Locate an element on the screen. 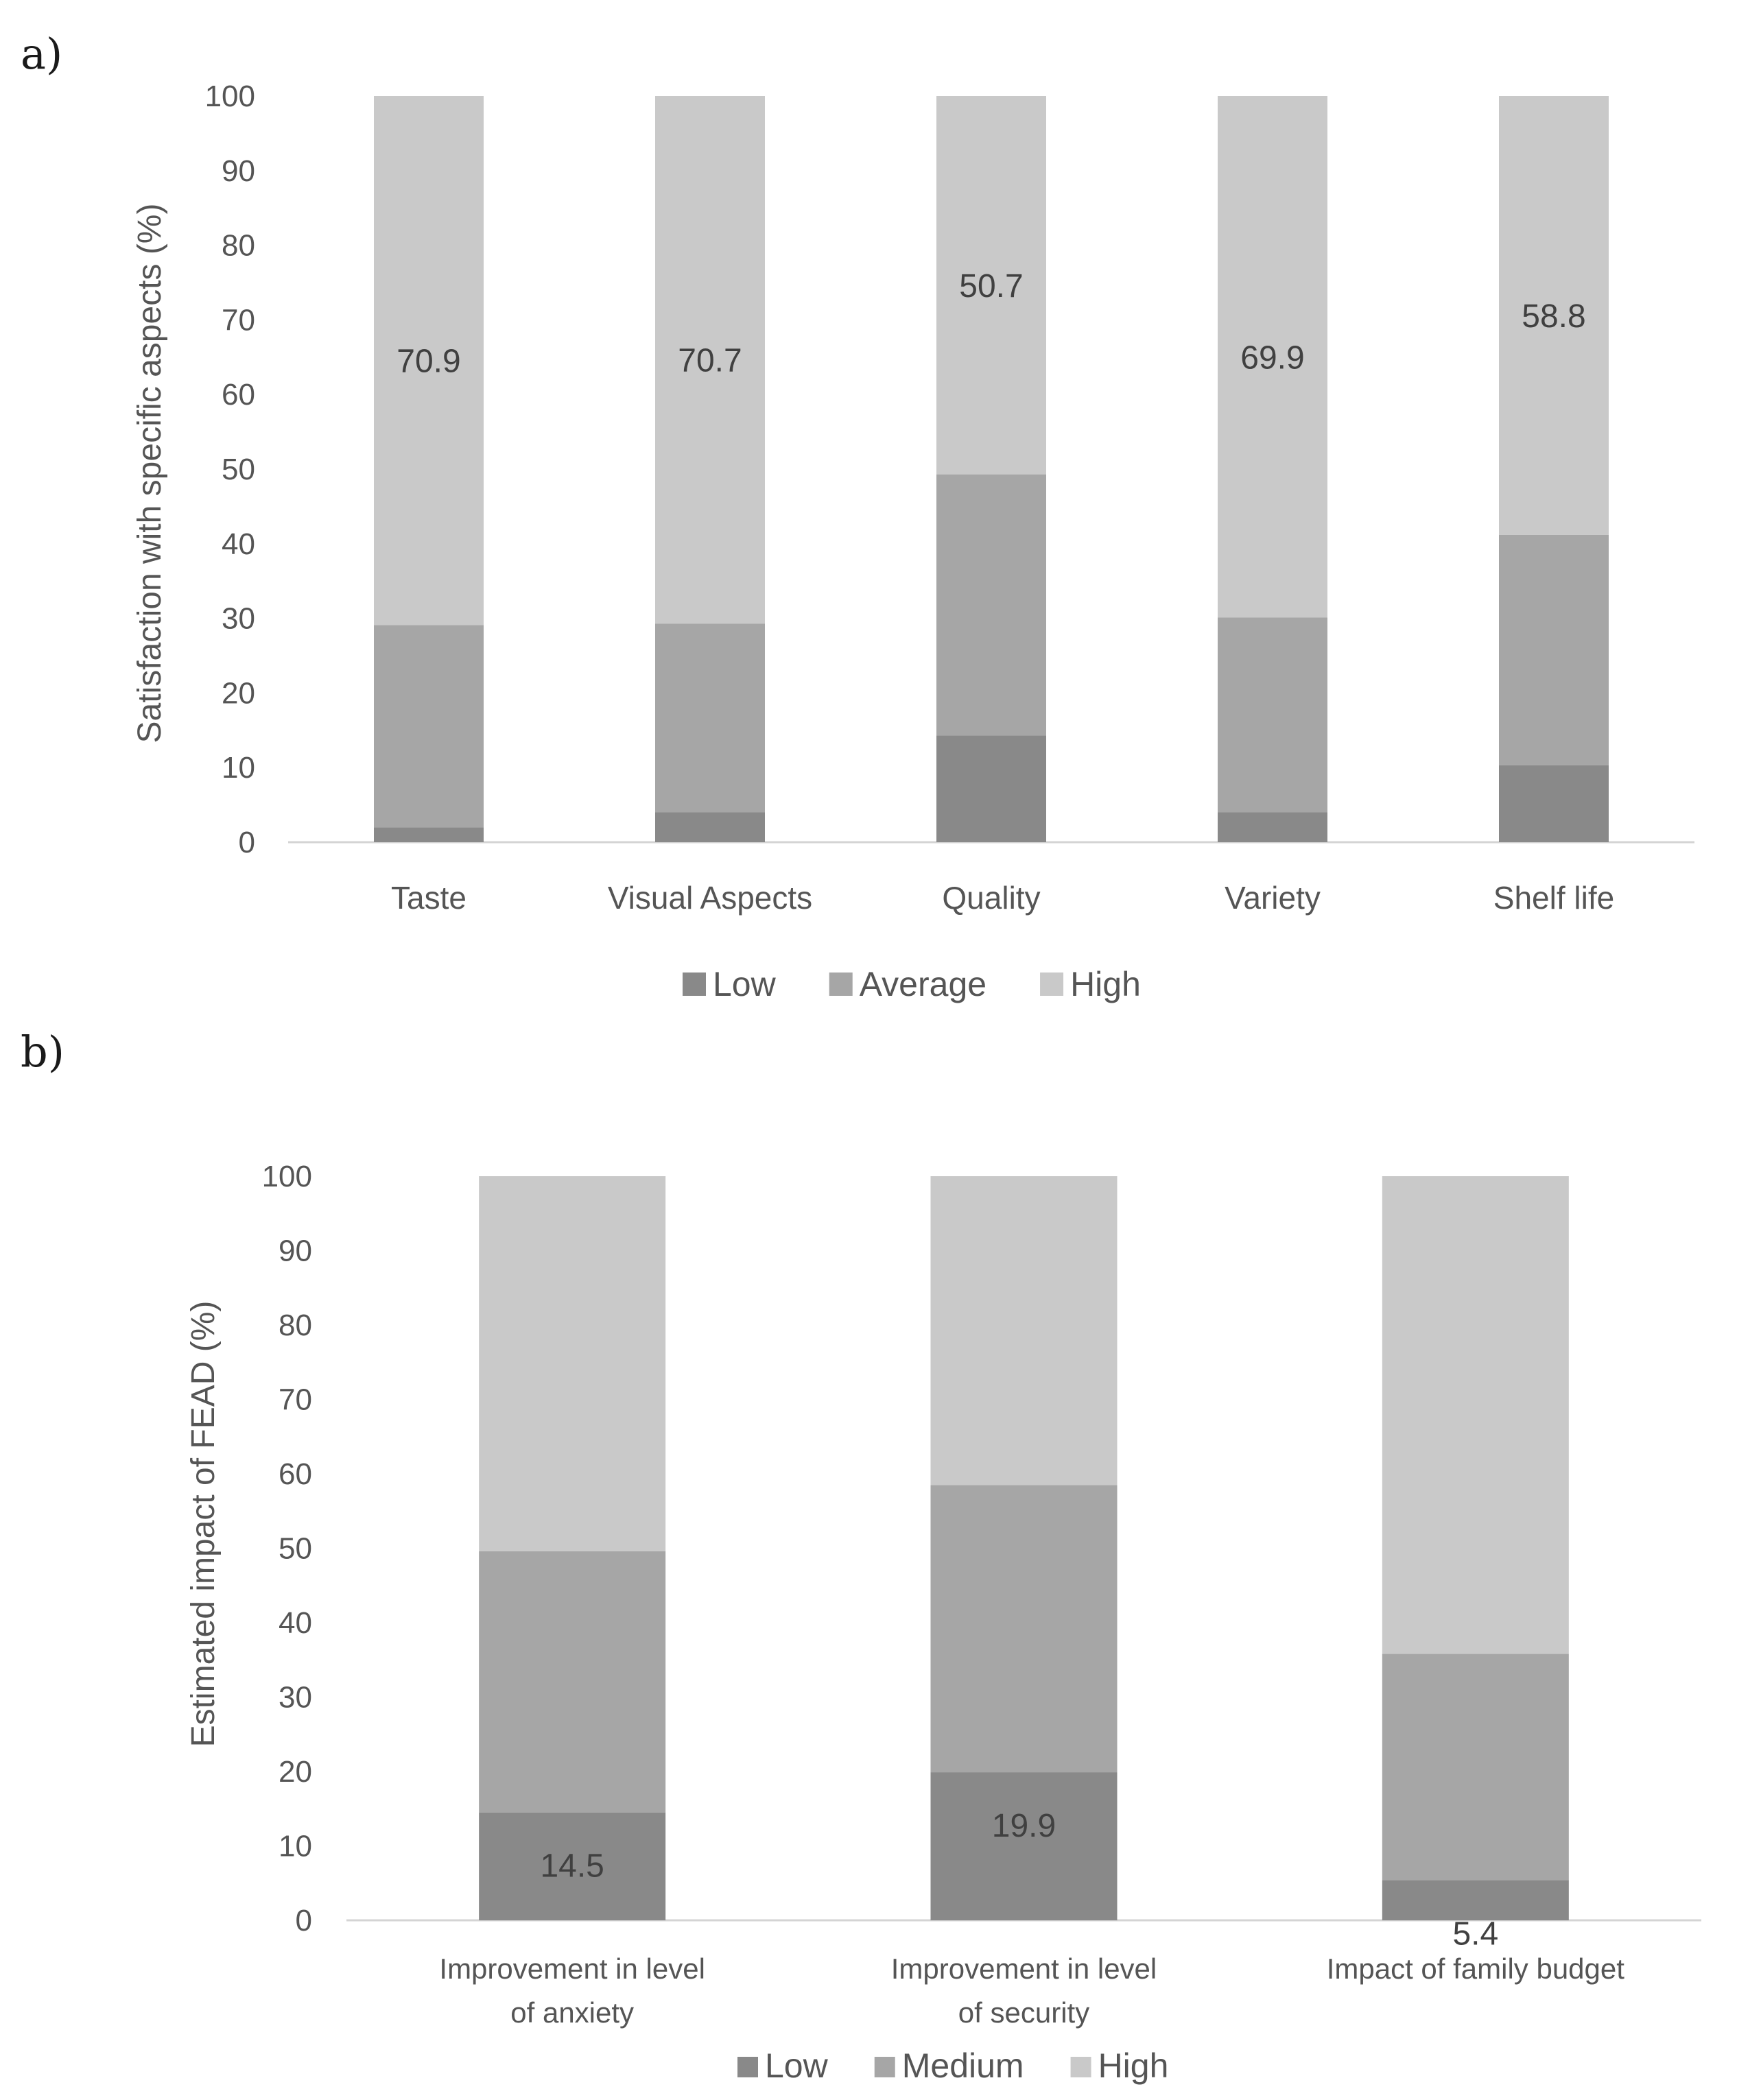  legend-label: Medium is located at coordinates (963, 2066).